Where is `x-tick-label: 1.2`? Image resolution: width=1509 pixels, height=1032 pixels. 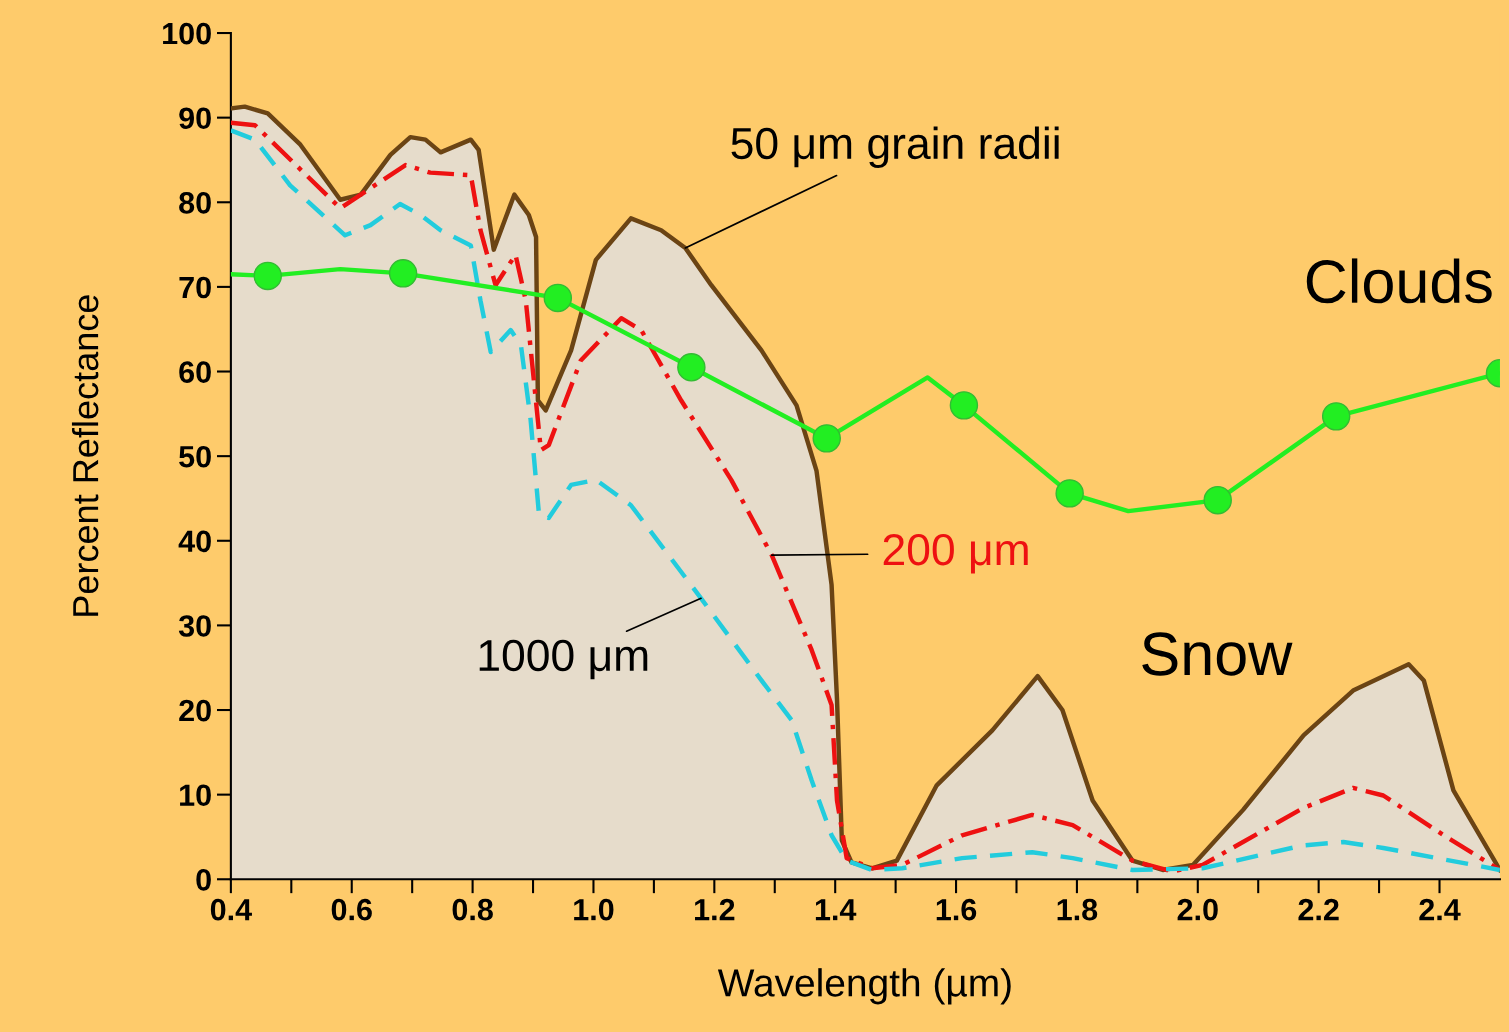 x-tick-label: 1.2 is located at coordinates (715, 909).